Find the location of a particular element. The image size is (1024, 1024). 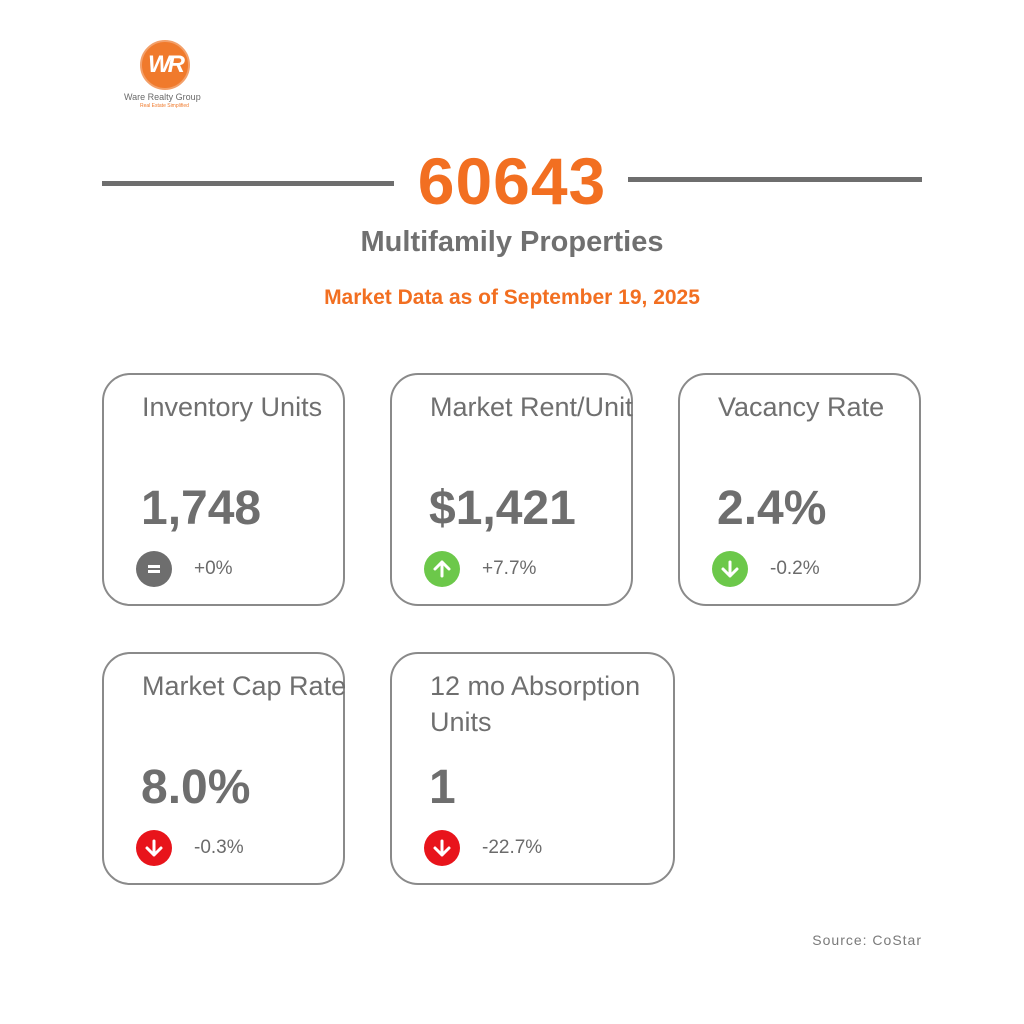

card-value: 8.0% is located at coordinates (196, 787).